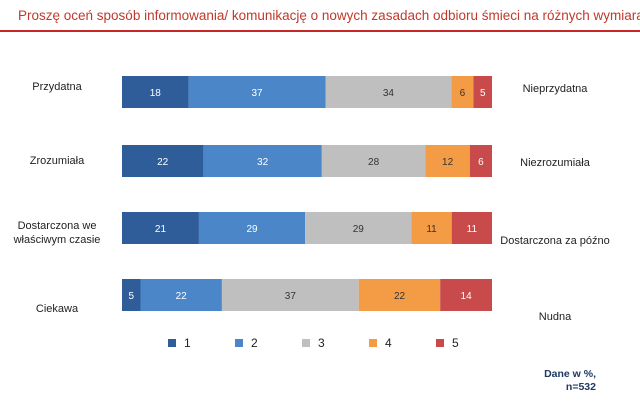 The height and width of the screenshot is (404, 640). I want to click on data-footnote: Dane w %, n=532, so click(570, 381).